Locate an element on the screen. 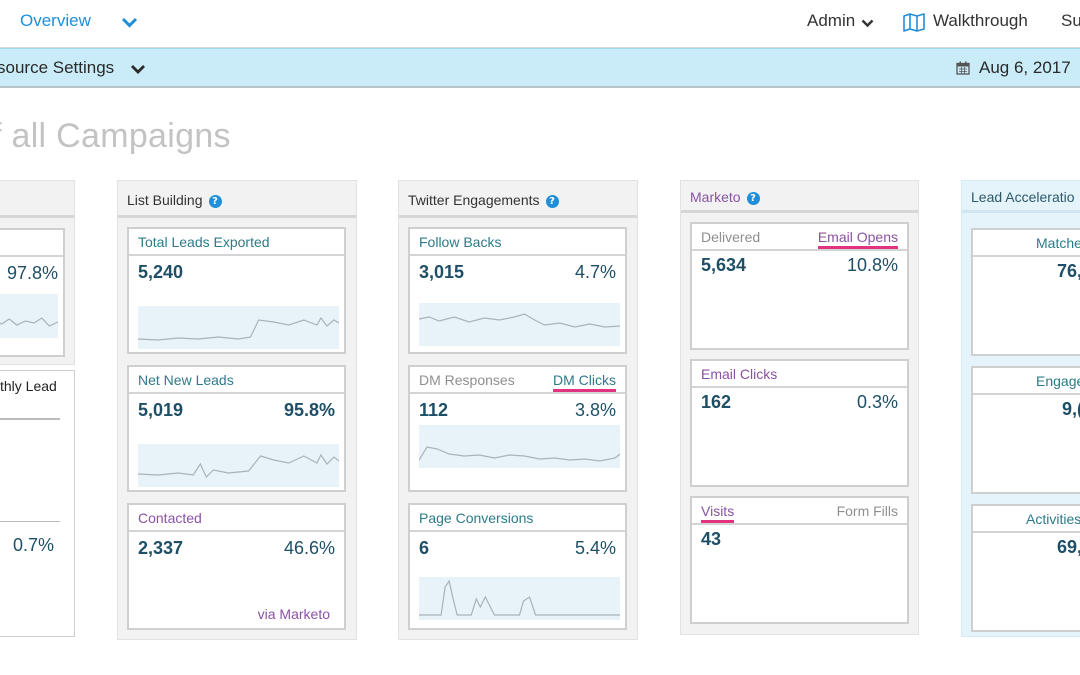  page-title: f all Campaigns is located at coordinates (115, 136).